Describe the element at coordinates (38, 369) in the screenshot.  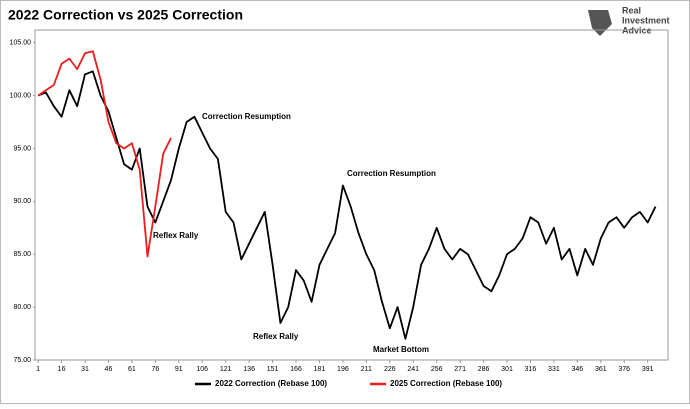
I see `x-tick-label: 1` at that location.